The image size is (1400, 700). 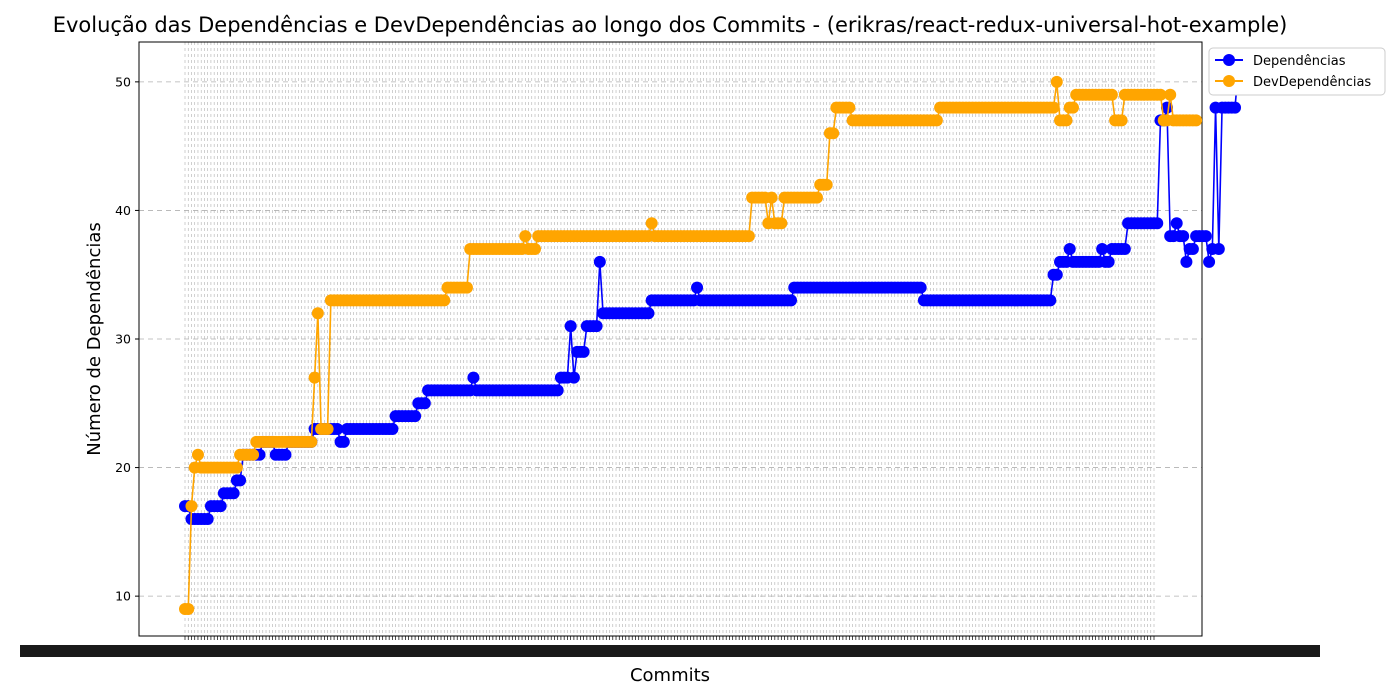 What do you see at coordinates (123, 339) in the screenshot?
I see `y-tick-label: 30` at bounding box center [123, 339].